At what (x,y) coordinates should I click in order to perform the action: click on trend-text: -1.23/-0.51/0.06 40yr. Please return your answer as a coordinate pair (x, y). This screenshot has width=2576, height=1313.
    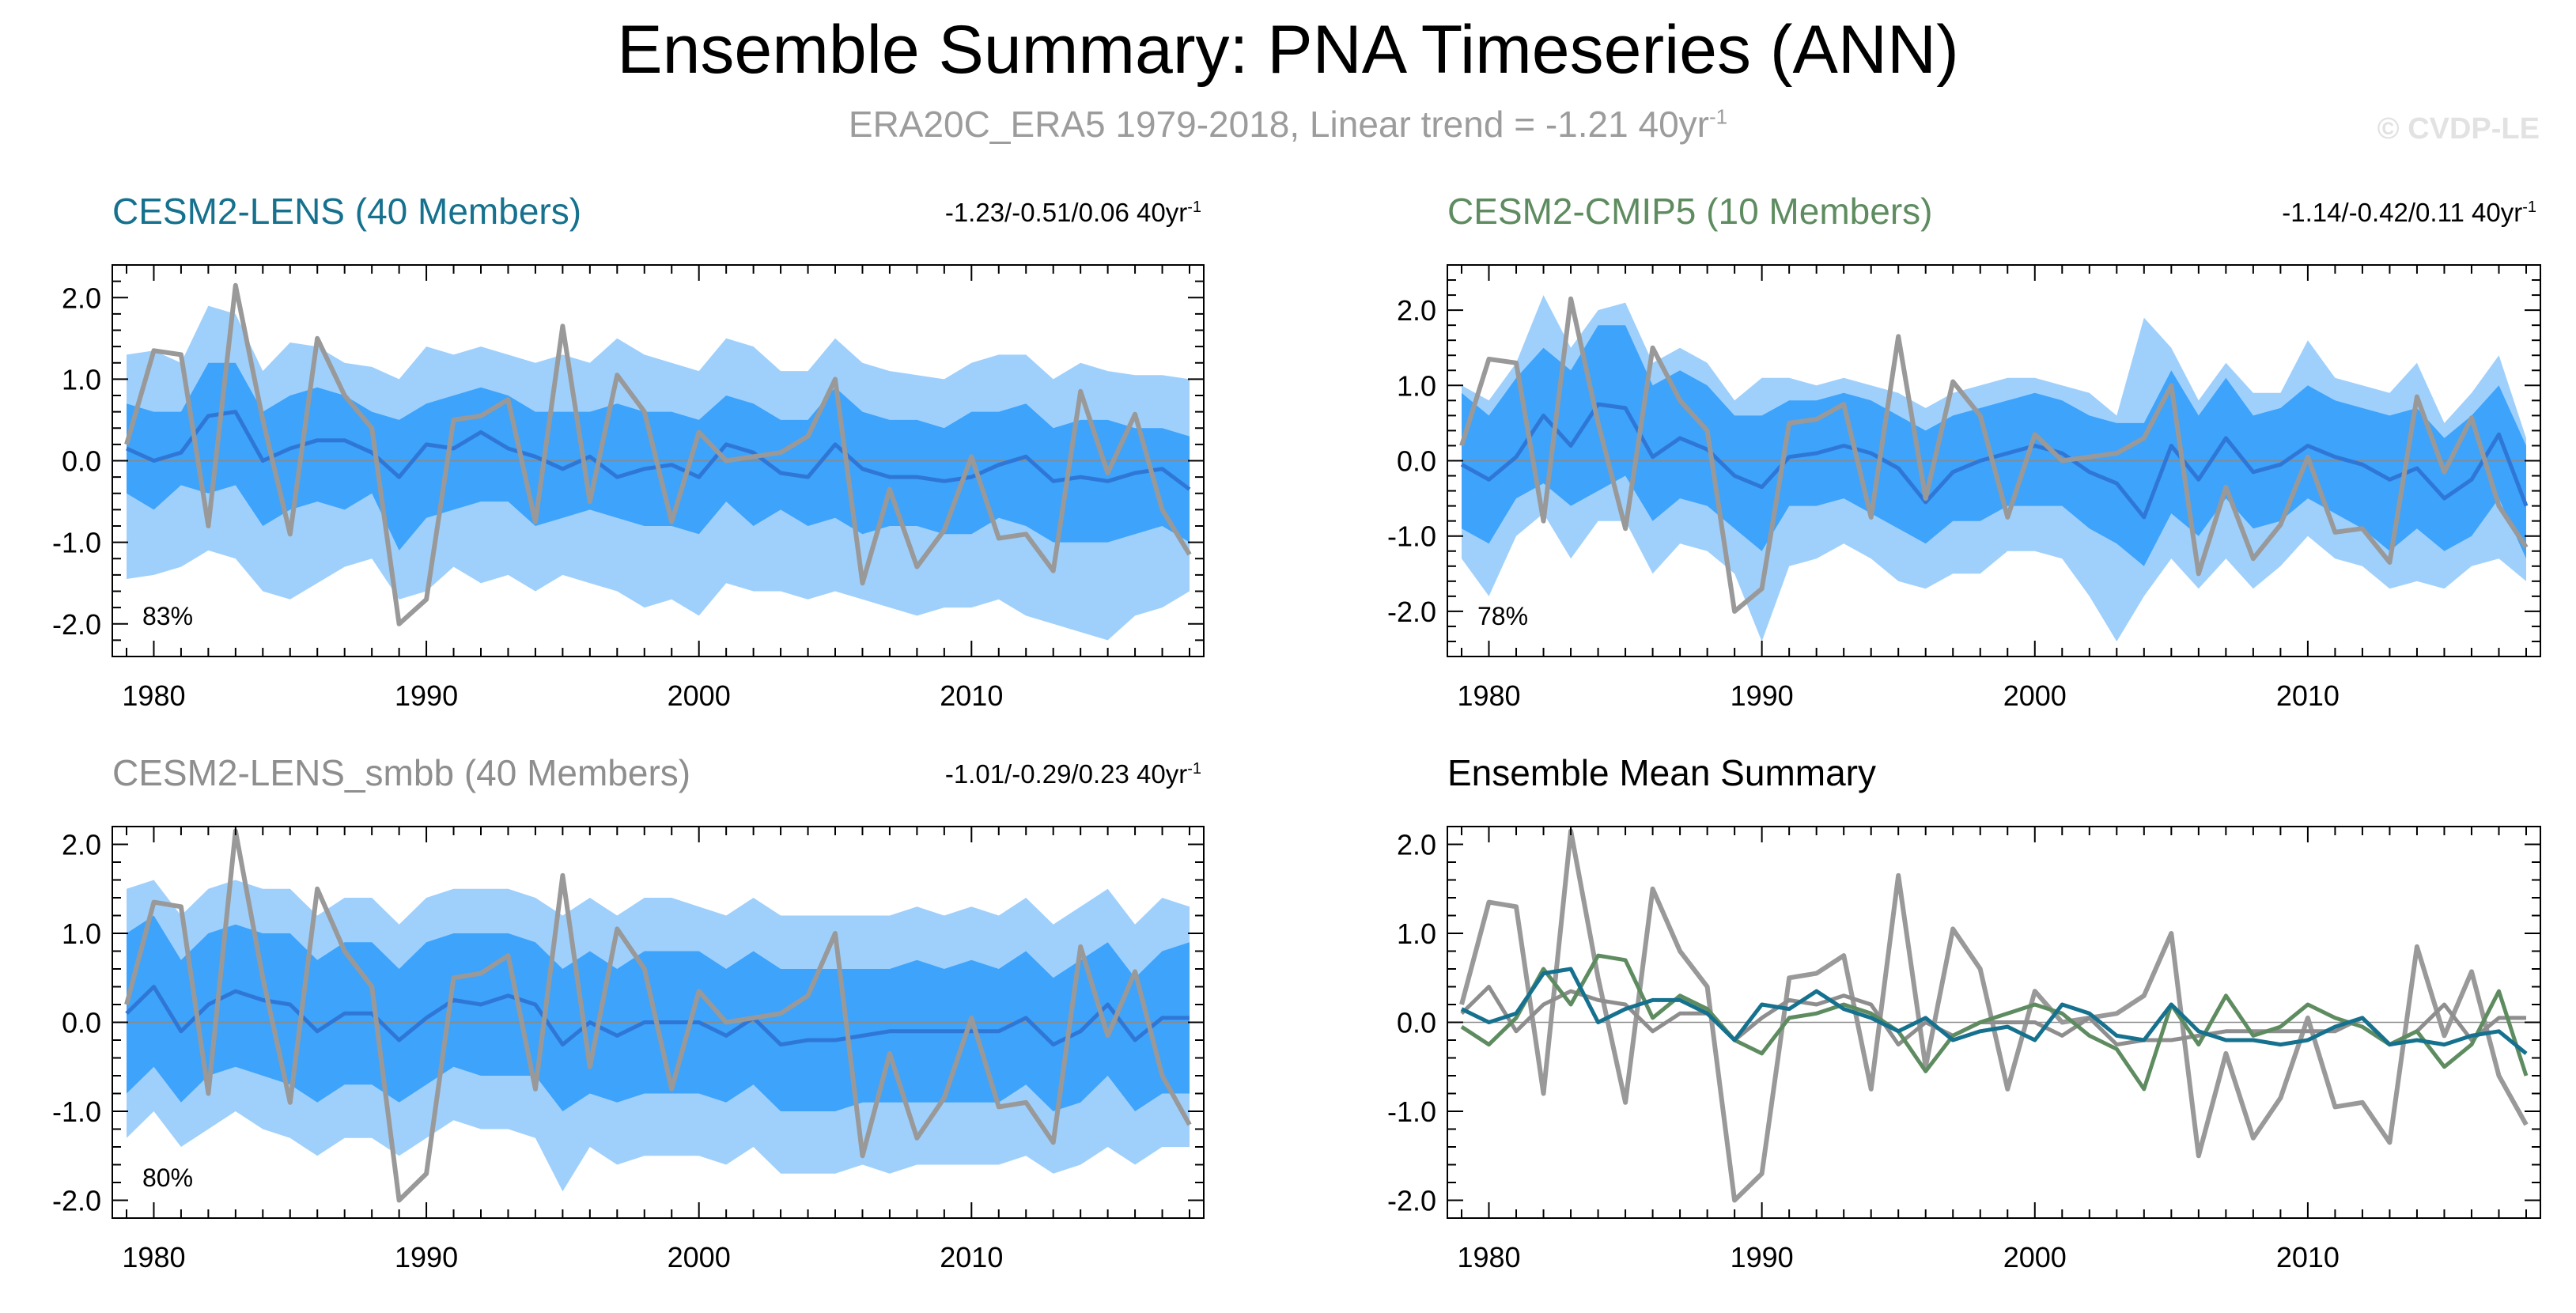
    Looking at the image, I should click on (1066, 212).